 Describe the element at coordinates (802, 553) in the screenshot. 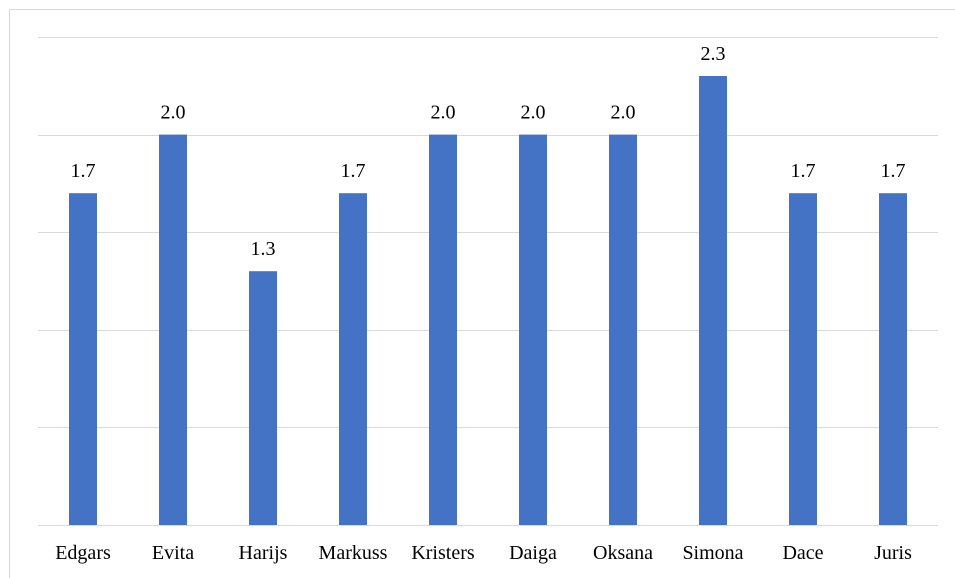

I see `x-tick-label-dace: Dace` at that location.